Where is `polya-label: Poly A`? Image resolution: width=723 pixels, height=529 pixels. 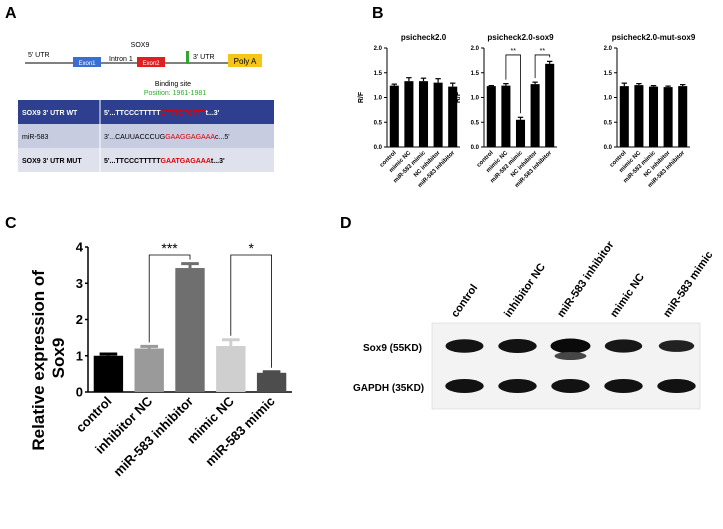
polya-label: Poly A is located at coordinates (245, 61).